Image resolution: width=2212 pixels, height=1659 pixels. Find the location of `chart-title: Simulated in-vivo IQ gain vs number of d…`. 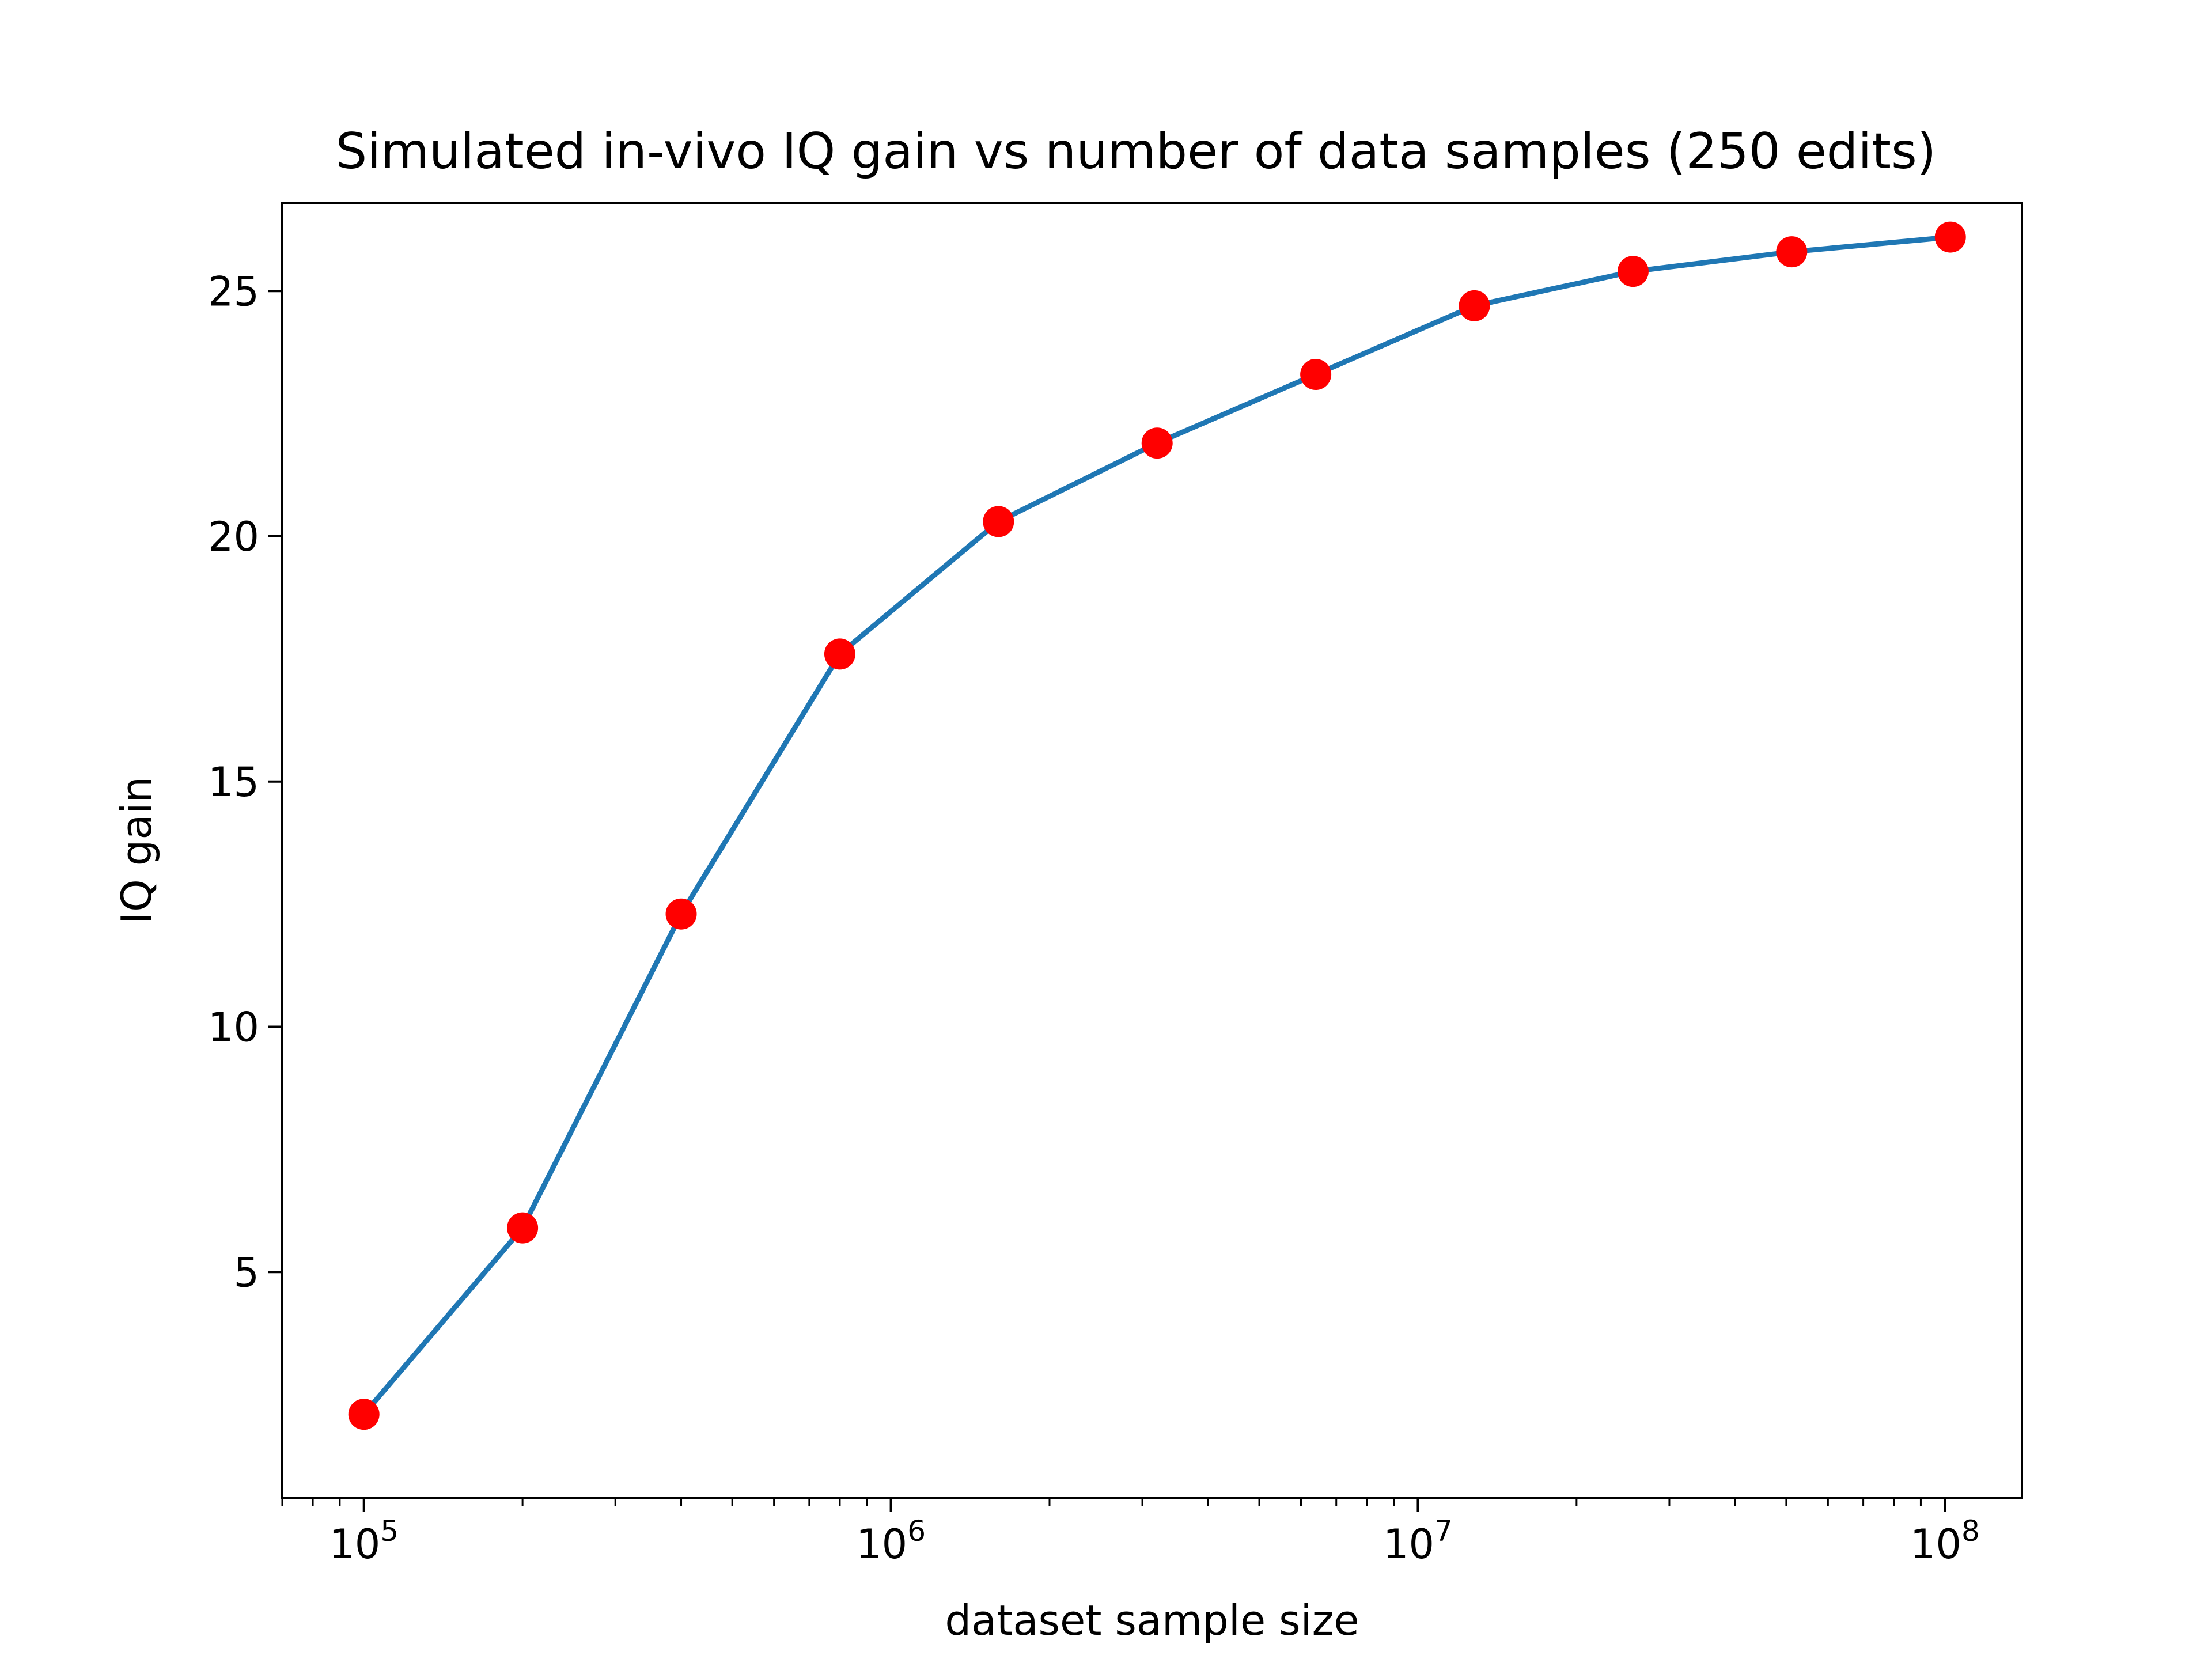

chart-title: Simulated in-vivo IQ gain vs number of d… is located at coordinates (1136, 151).